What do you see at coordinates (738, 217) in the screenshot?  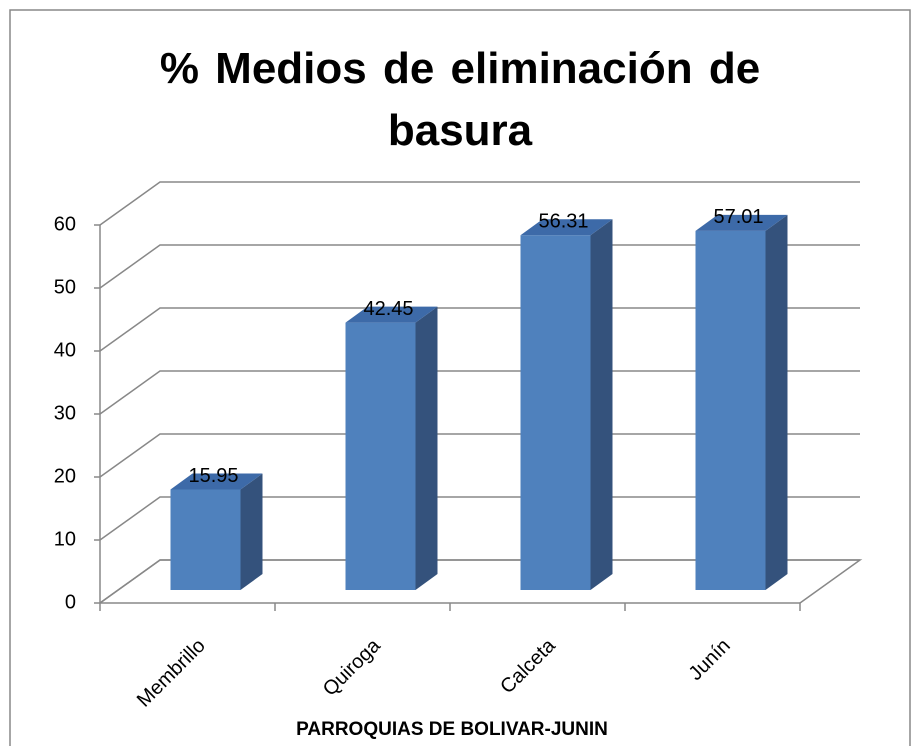 I see `value-label: 57.01` at bounding box center [738, 217].